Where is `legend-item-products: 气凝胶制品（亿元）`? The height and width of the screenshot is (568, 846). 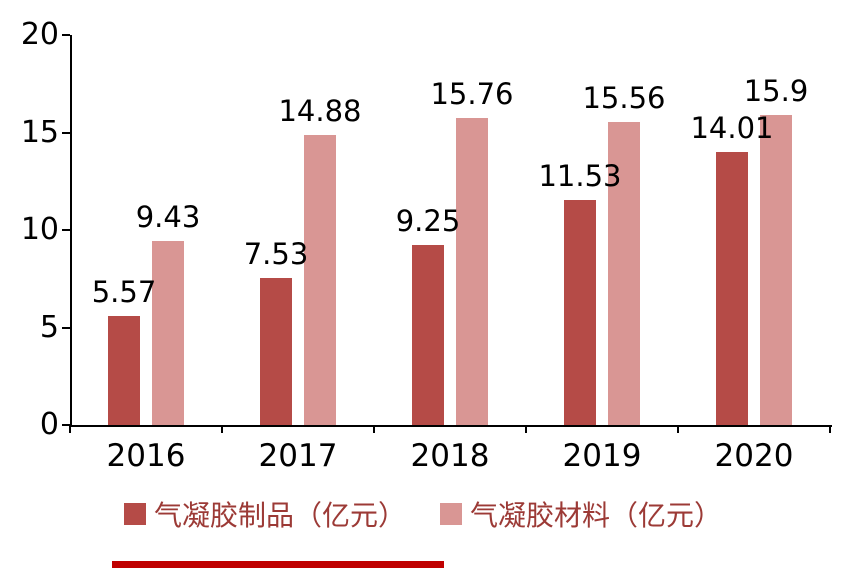
legend-item-products: 气凝胶制品（亿元） is located at coordinates (264, 514).